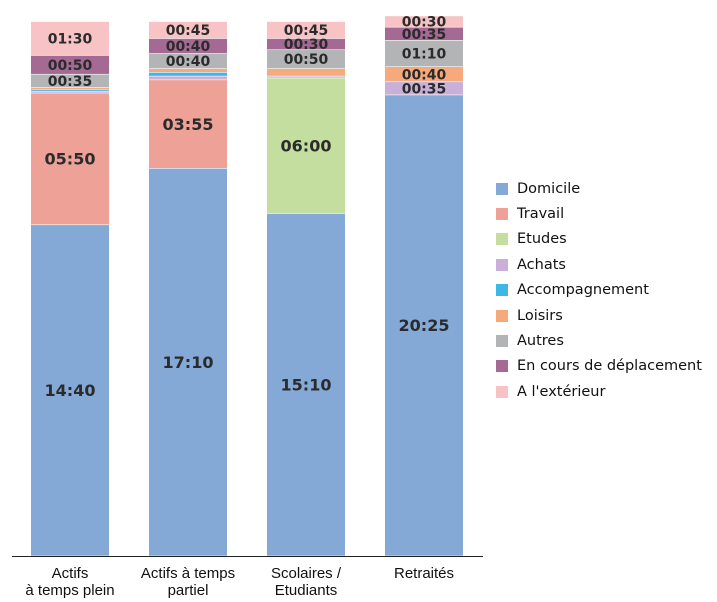  I want to click on legend-item-en-cours-de-deplacement: En cours de déplacement, so click(599, 366).